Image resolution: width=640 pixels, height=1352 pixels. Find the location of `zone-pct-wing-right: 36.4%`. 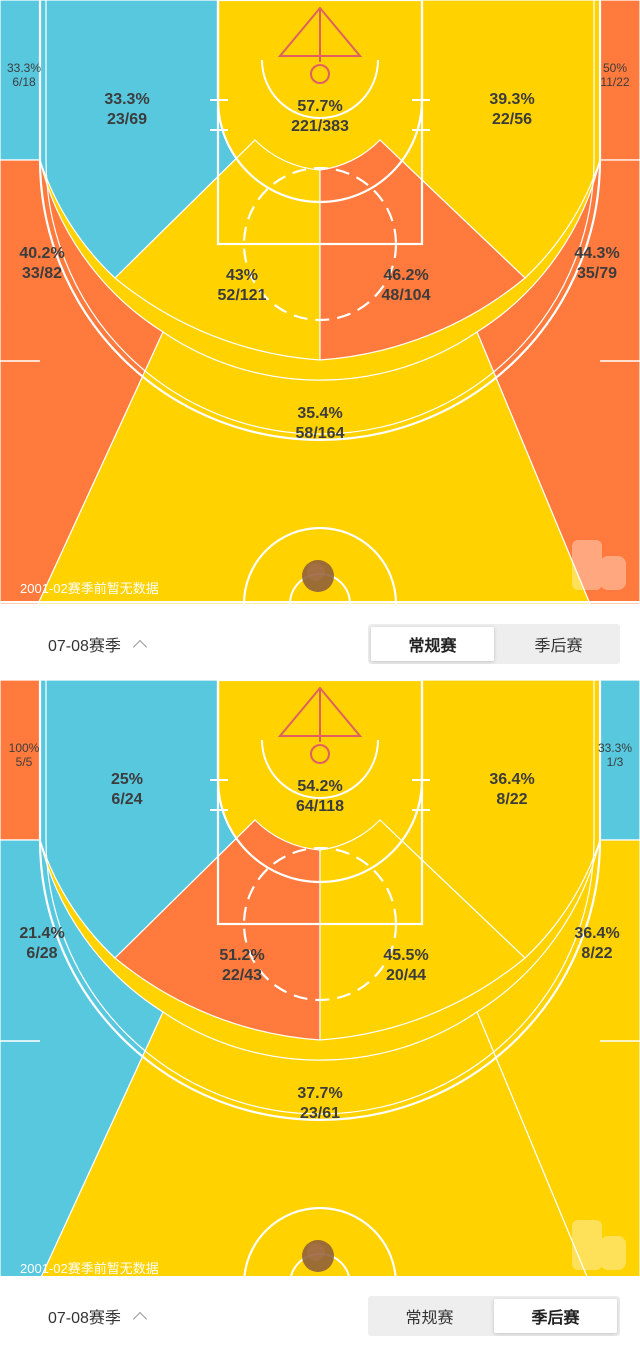

zone-pct-wing-right: 36.4% is located at coordinates (596, 933).